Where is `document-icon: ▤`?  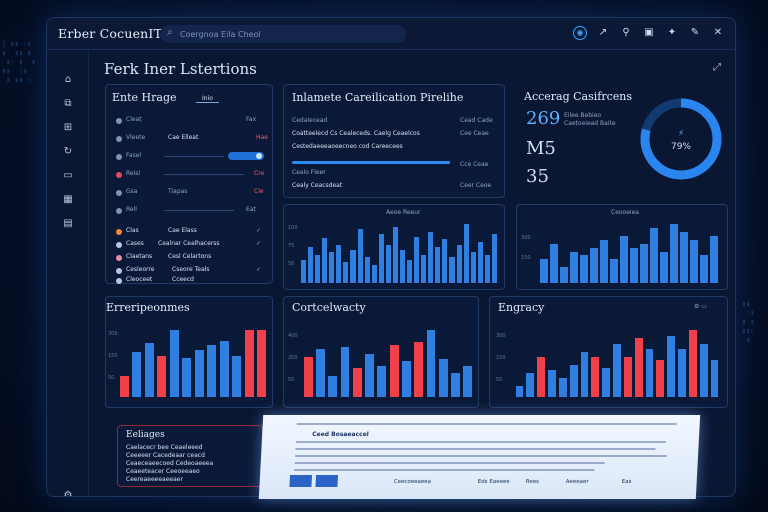
document-icon: ▤ is located at coordinates (68, 223).